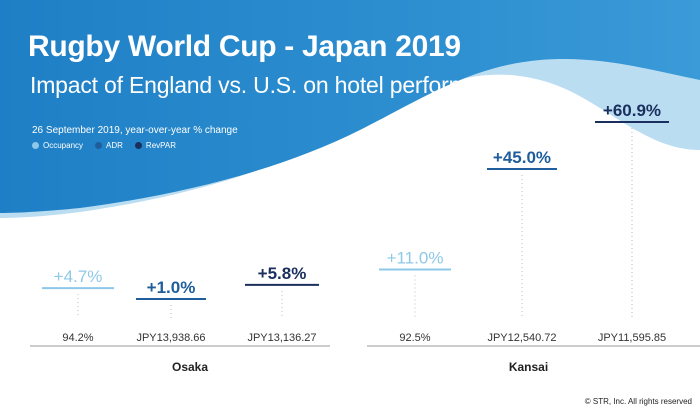 The height and width of the screenshot is (412, 700). What do you see at coordinates (632, 110) in the screenshot?
I see `change-label-kansai-revpar: +60.9%` at bounding box center [632, 110].